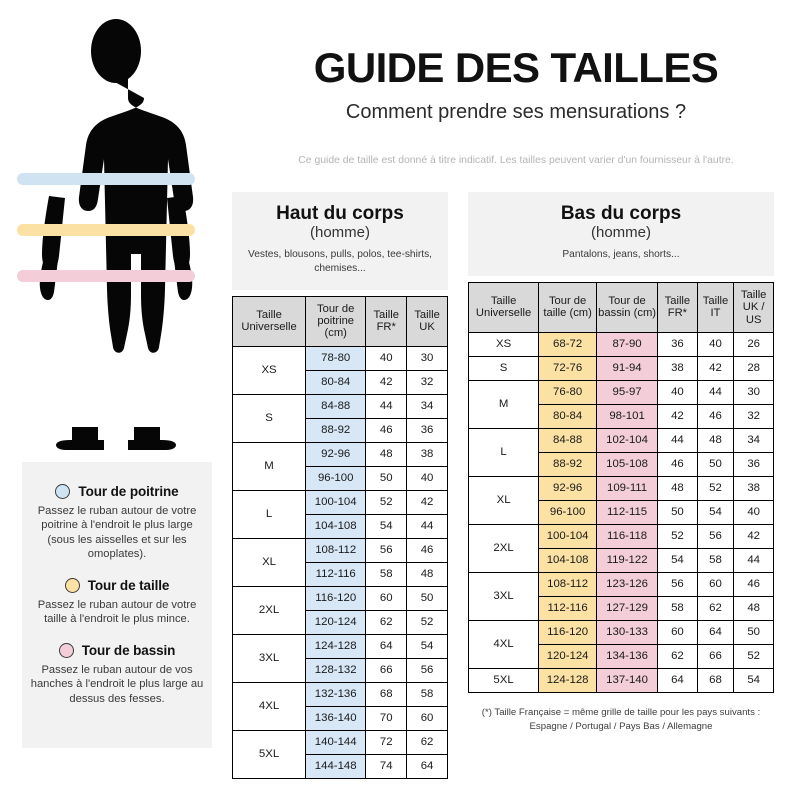 The width and height of the screenshot is (800, 800). Describe the element at coordinates (336, 358) in the screenshot. I see `table-cell: 78-80` at that location.